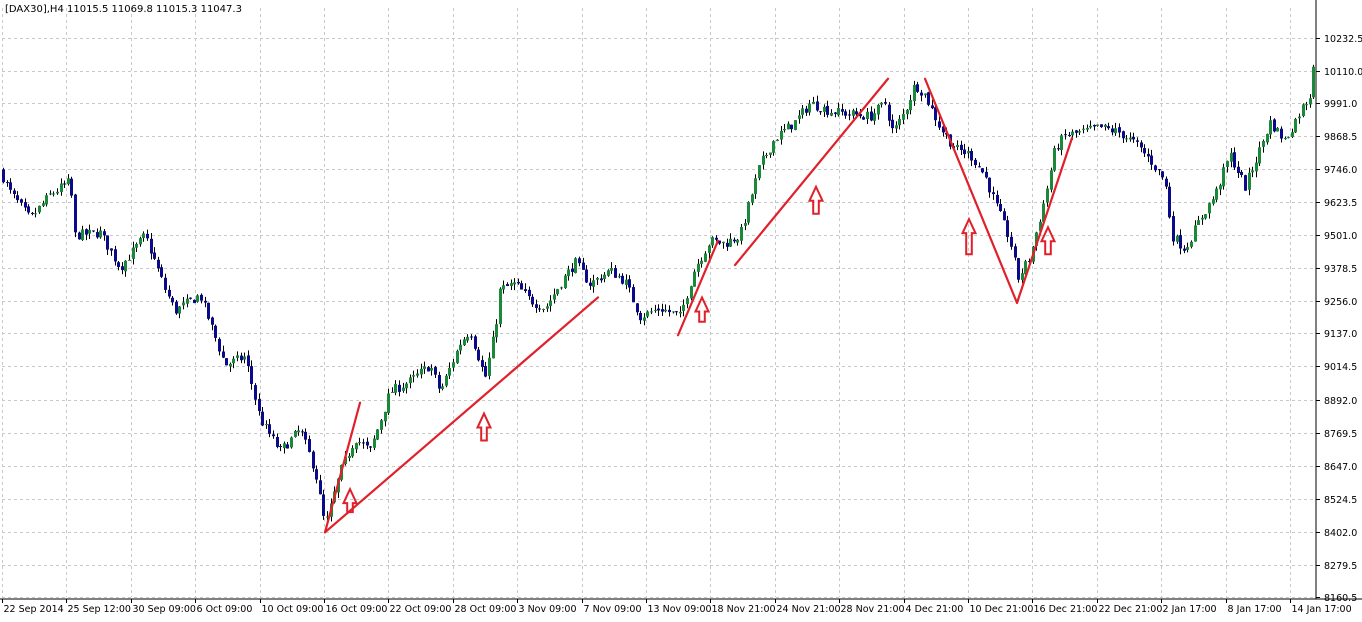 This screenshot has width=1362, height=622. Describe the element at coordinates (1340, 104) in the screenshot. I see `y-tick-label: 9991.0` at that location.